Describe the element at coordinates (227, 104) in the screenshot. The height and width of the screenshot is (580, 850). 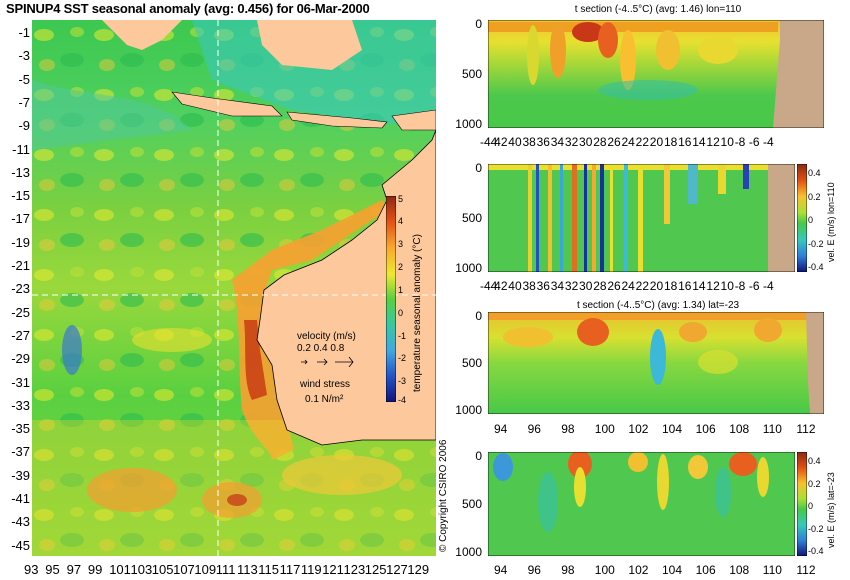
I see `land-java` at that location.